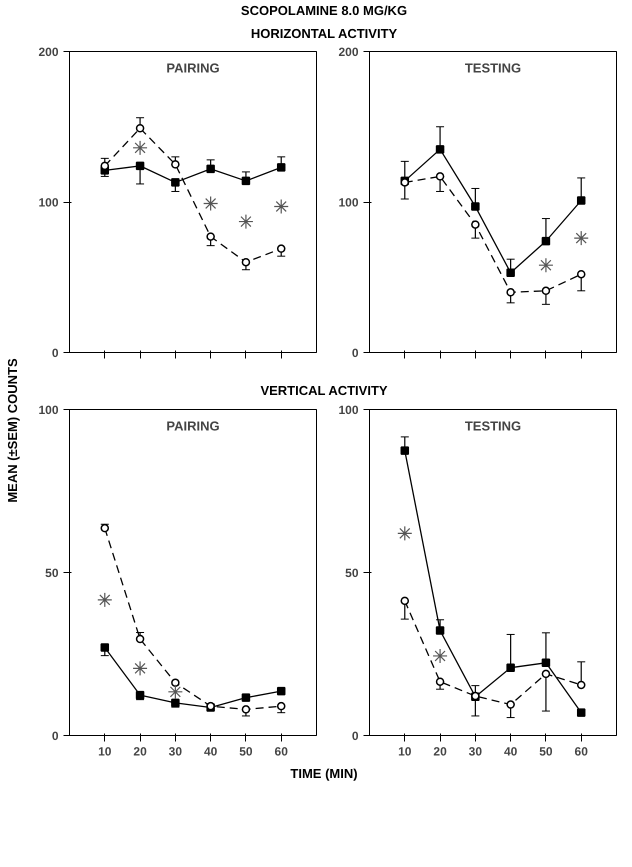 This screenshot has height=867, width=632. I want to click on text: SCOPOLAMINE 8.0 MG/KG, so click(324, 11).